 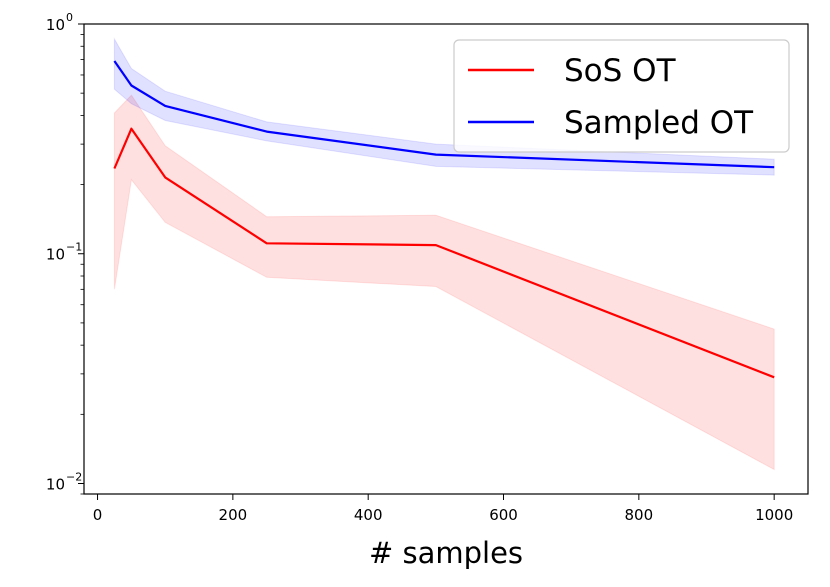 What do you see at coordinates (74, 247) in the screenshot?
I see `y-tick-exponent: −1` at bounding box center [74, 247].